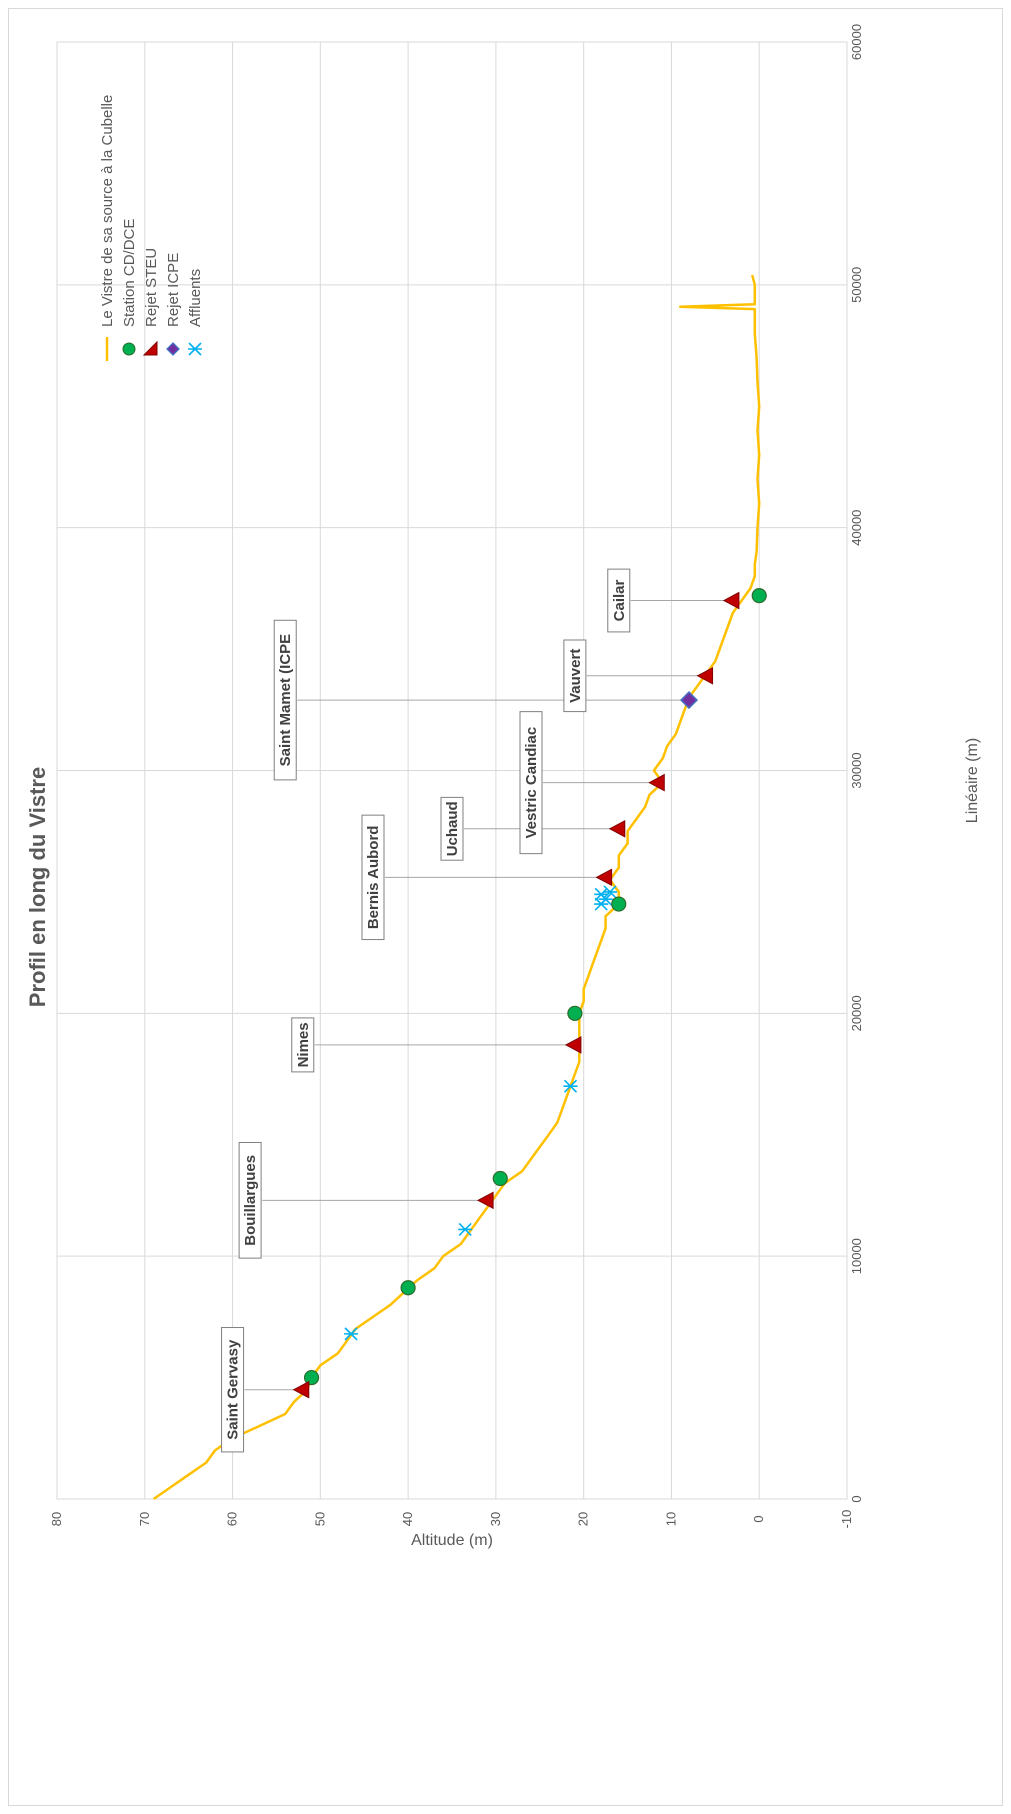 The width and height of the screenshot is (1011, 1814). I want to click on x-tick-label: 40000, so click(856, 528).